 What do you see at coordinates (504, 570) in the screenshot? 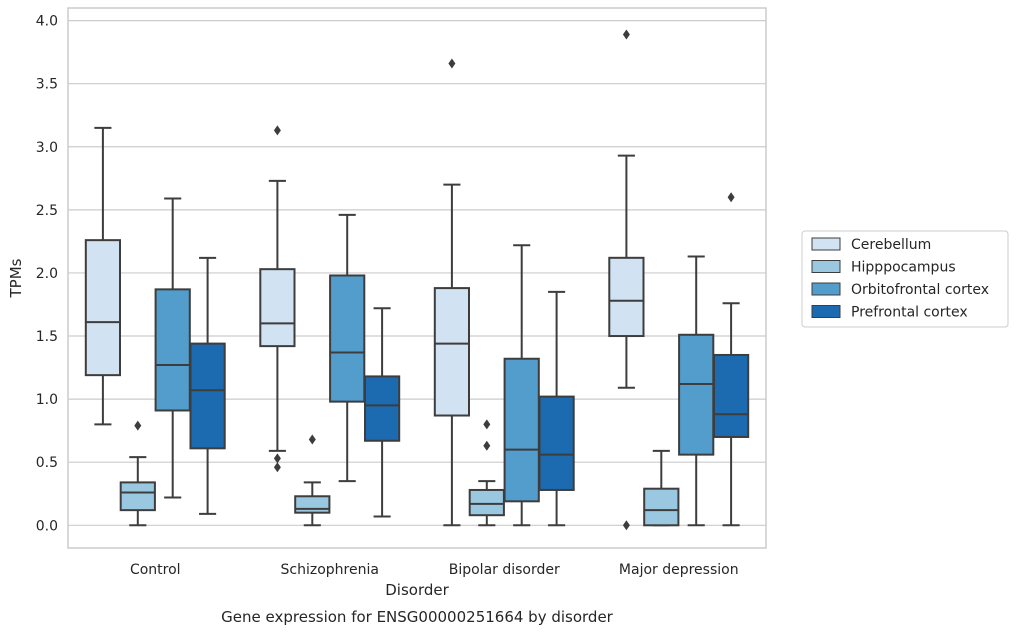
I see `x-tick-label: Bipolar disorder` at bounding box center [504, 570].